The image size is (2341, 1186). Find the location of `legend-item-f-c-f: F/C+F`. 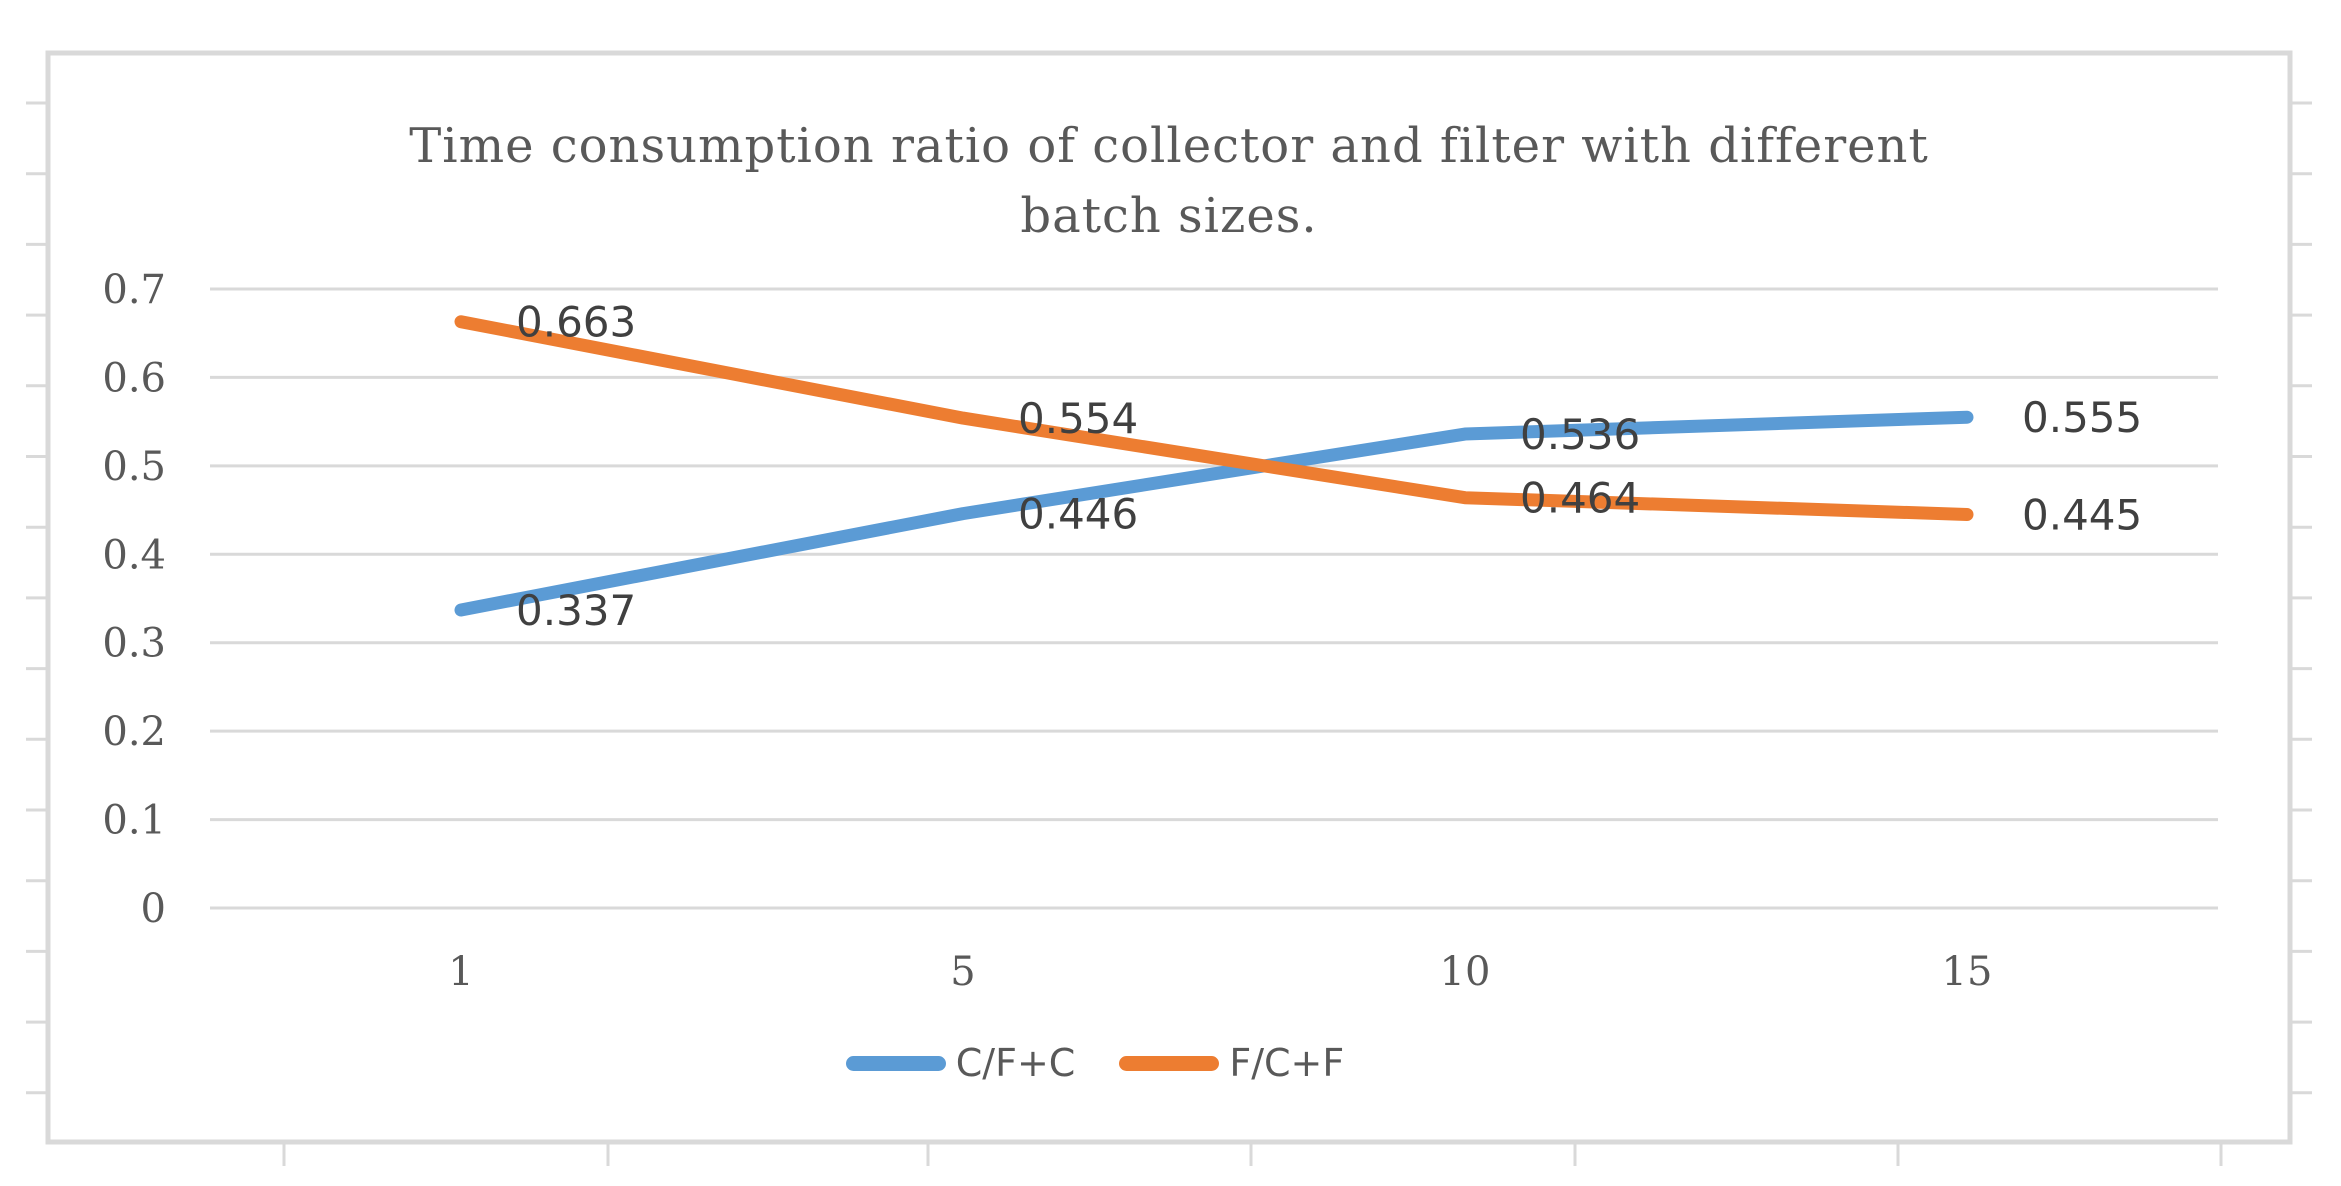

legend-item-f-c-f: F/C+F is located at coordinates (1231, 1063).